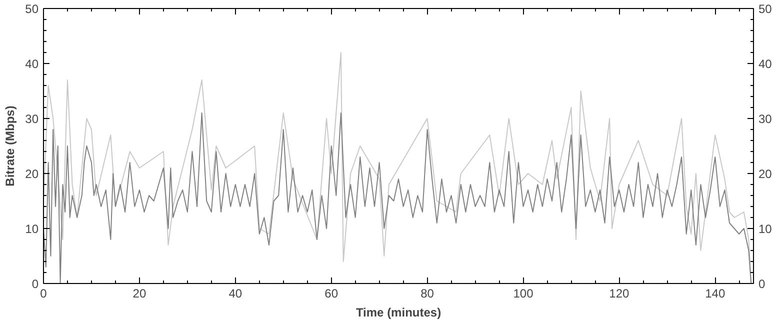 This screenshot has height=322, width=774. Describe the element at coordinates (765, 174) in the screenshot. I see `y2-tick-label: 20` at that location.